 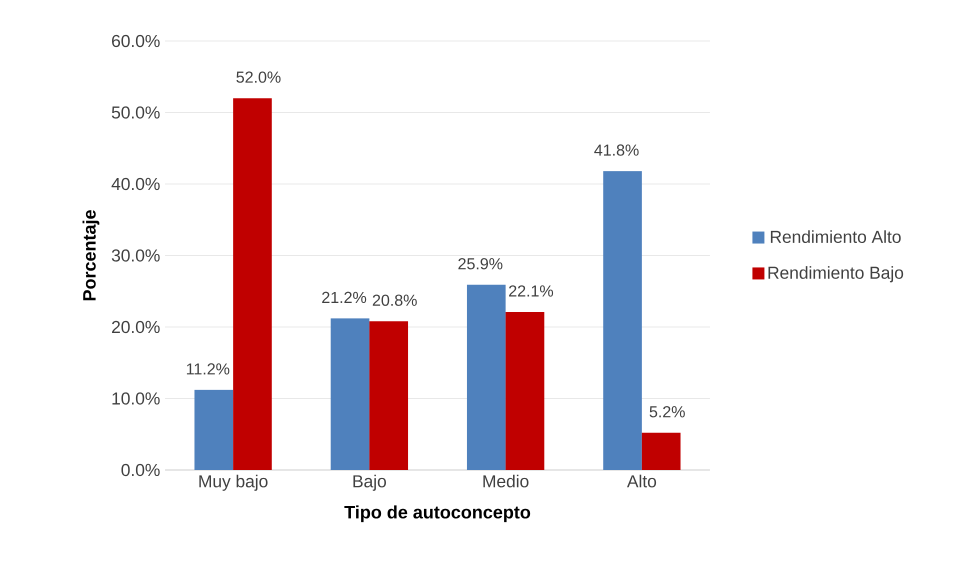 I want to click on data-label: 21.2%, so click(x=344, y=298).